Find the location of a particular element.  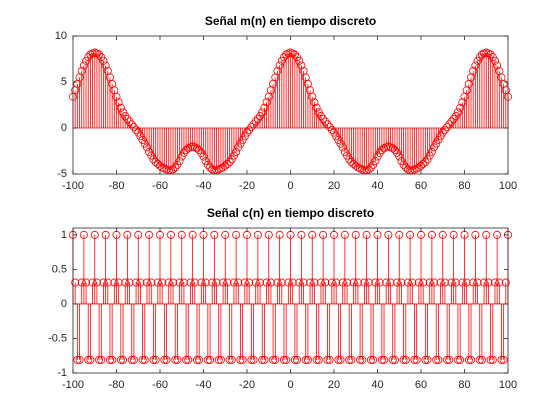

x-tick-label: -60 is located at coordinates (160, 186).